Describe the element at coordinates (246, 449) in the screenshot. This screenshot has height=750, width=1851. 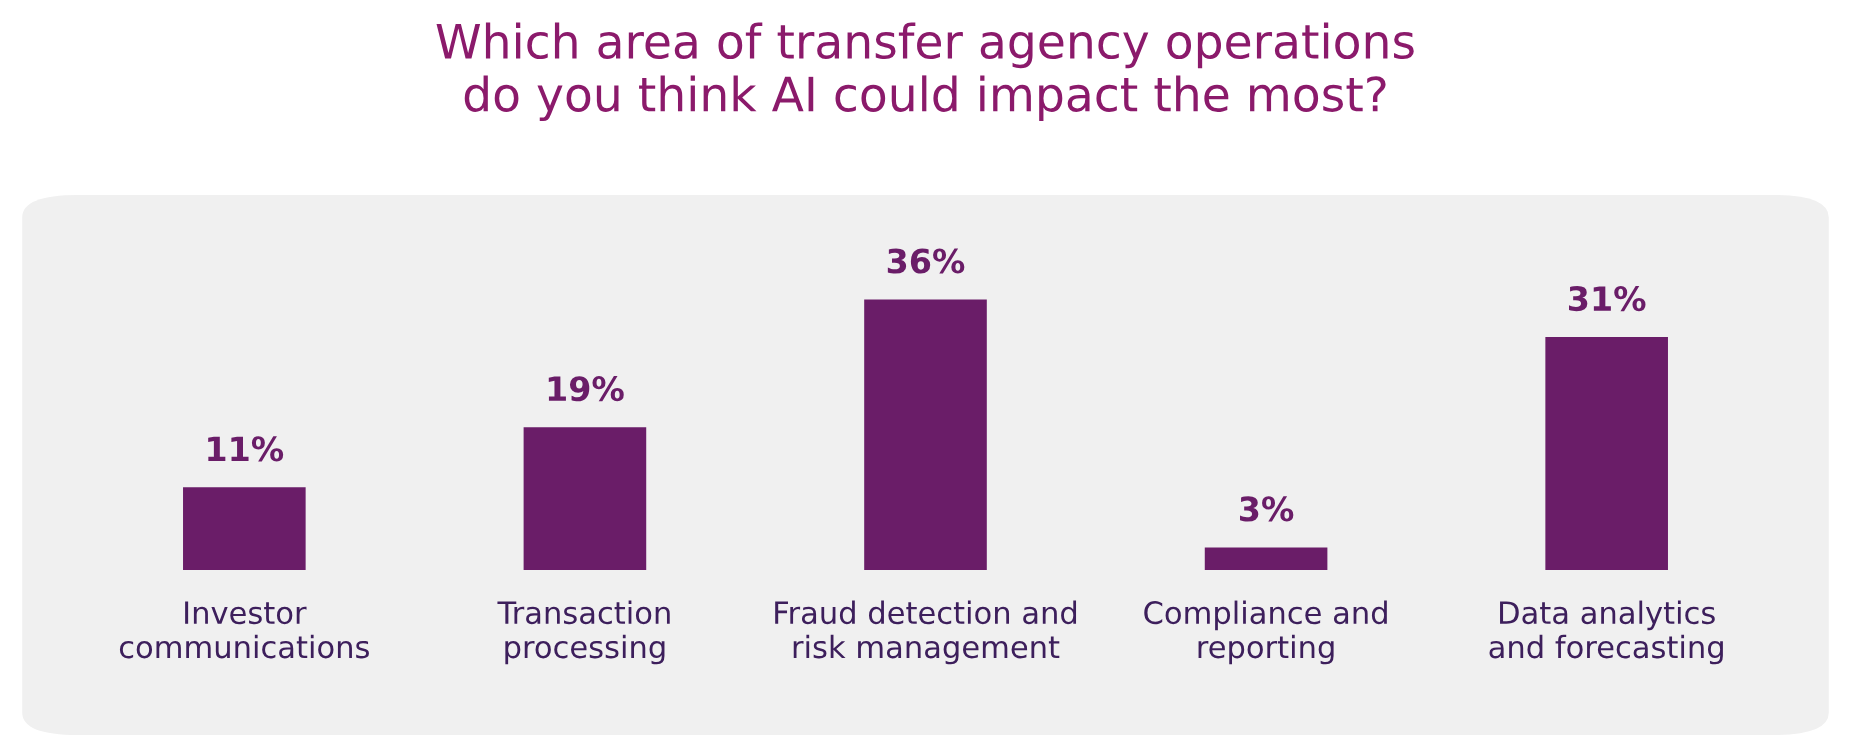
I see `data-label: 11%` at that location.